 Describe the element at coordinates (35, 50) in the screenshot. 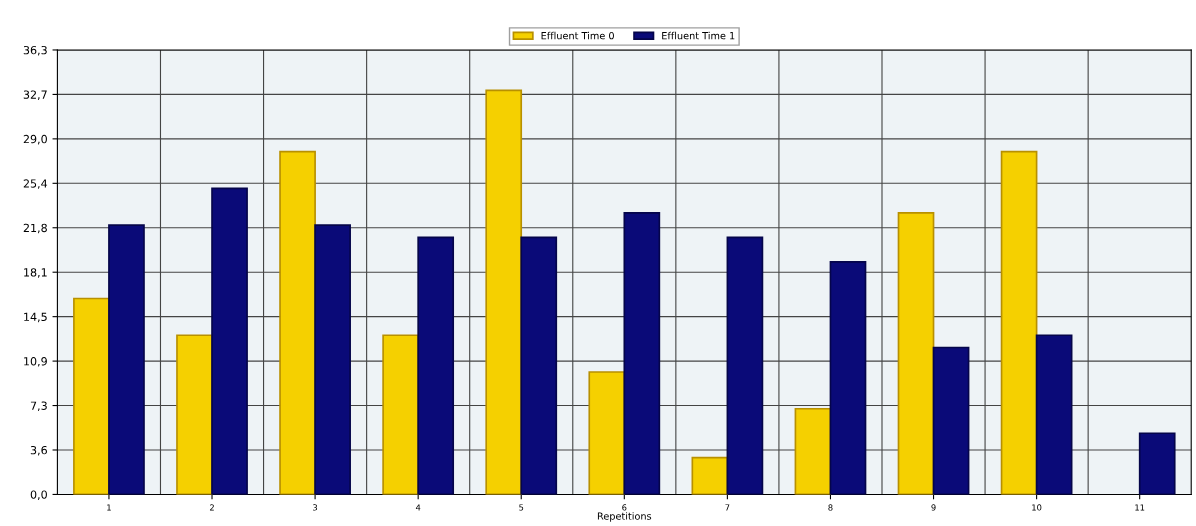

I see `y-tick-label: 36,3` at that location.